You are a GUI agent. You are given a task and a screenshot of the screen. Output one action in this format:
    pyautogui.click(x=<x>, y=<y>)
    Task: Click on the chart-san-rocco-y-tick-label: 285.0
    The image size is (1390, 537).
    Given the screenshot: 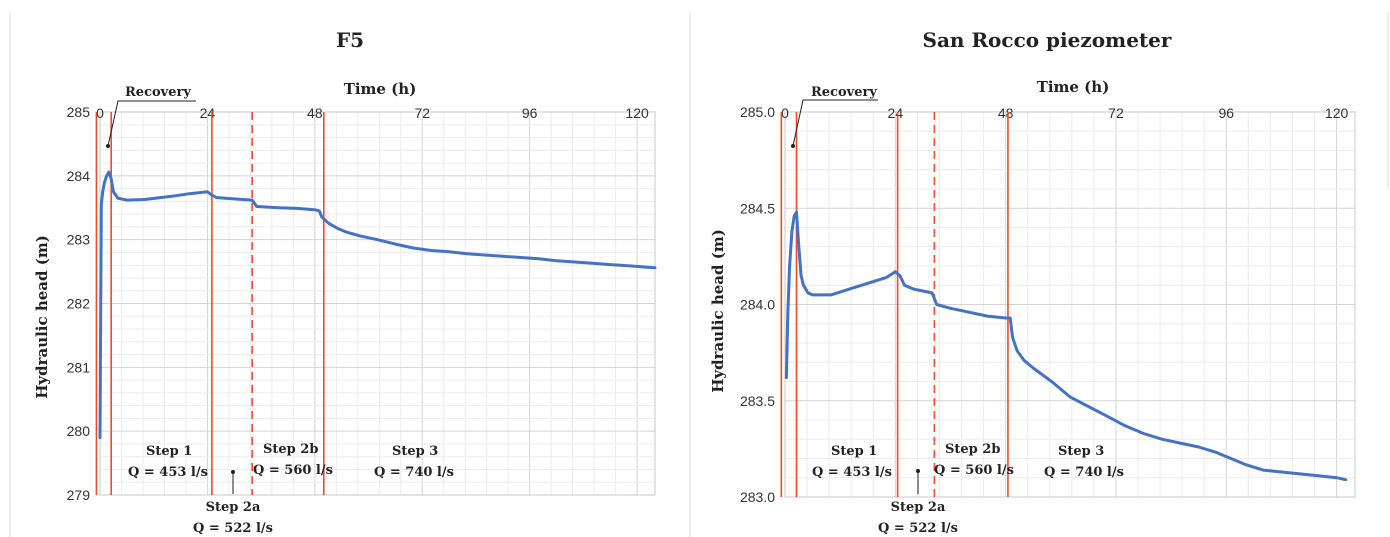 What is the action you would take?
    pyautogui.click(x=757, y=112)
    